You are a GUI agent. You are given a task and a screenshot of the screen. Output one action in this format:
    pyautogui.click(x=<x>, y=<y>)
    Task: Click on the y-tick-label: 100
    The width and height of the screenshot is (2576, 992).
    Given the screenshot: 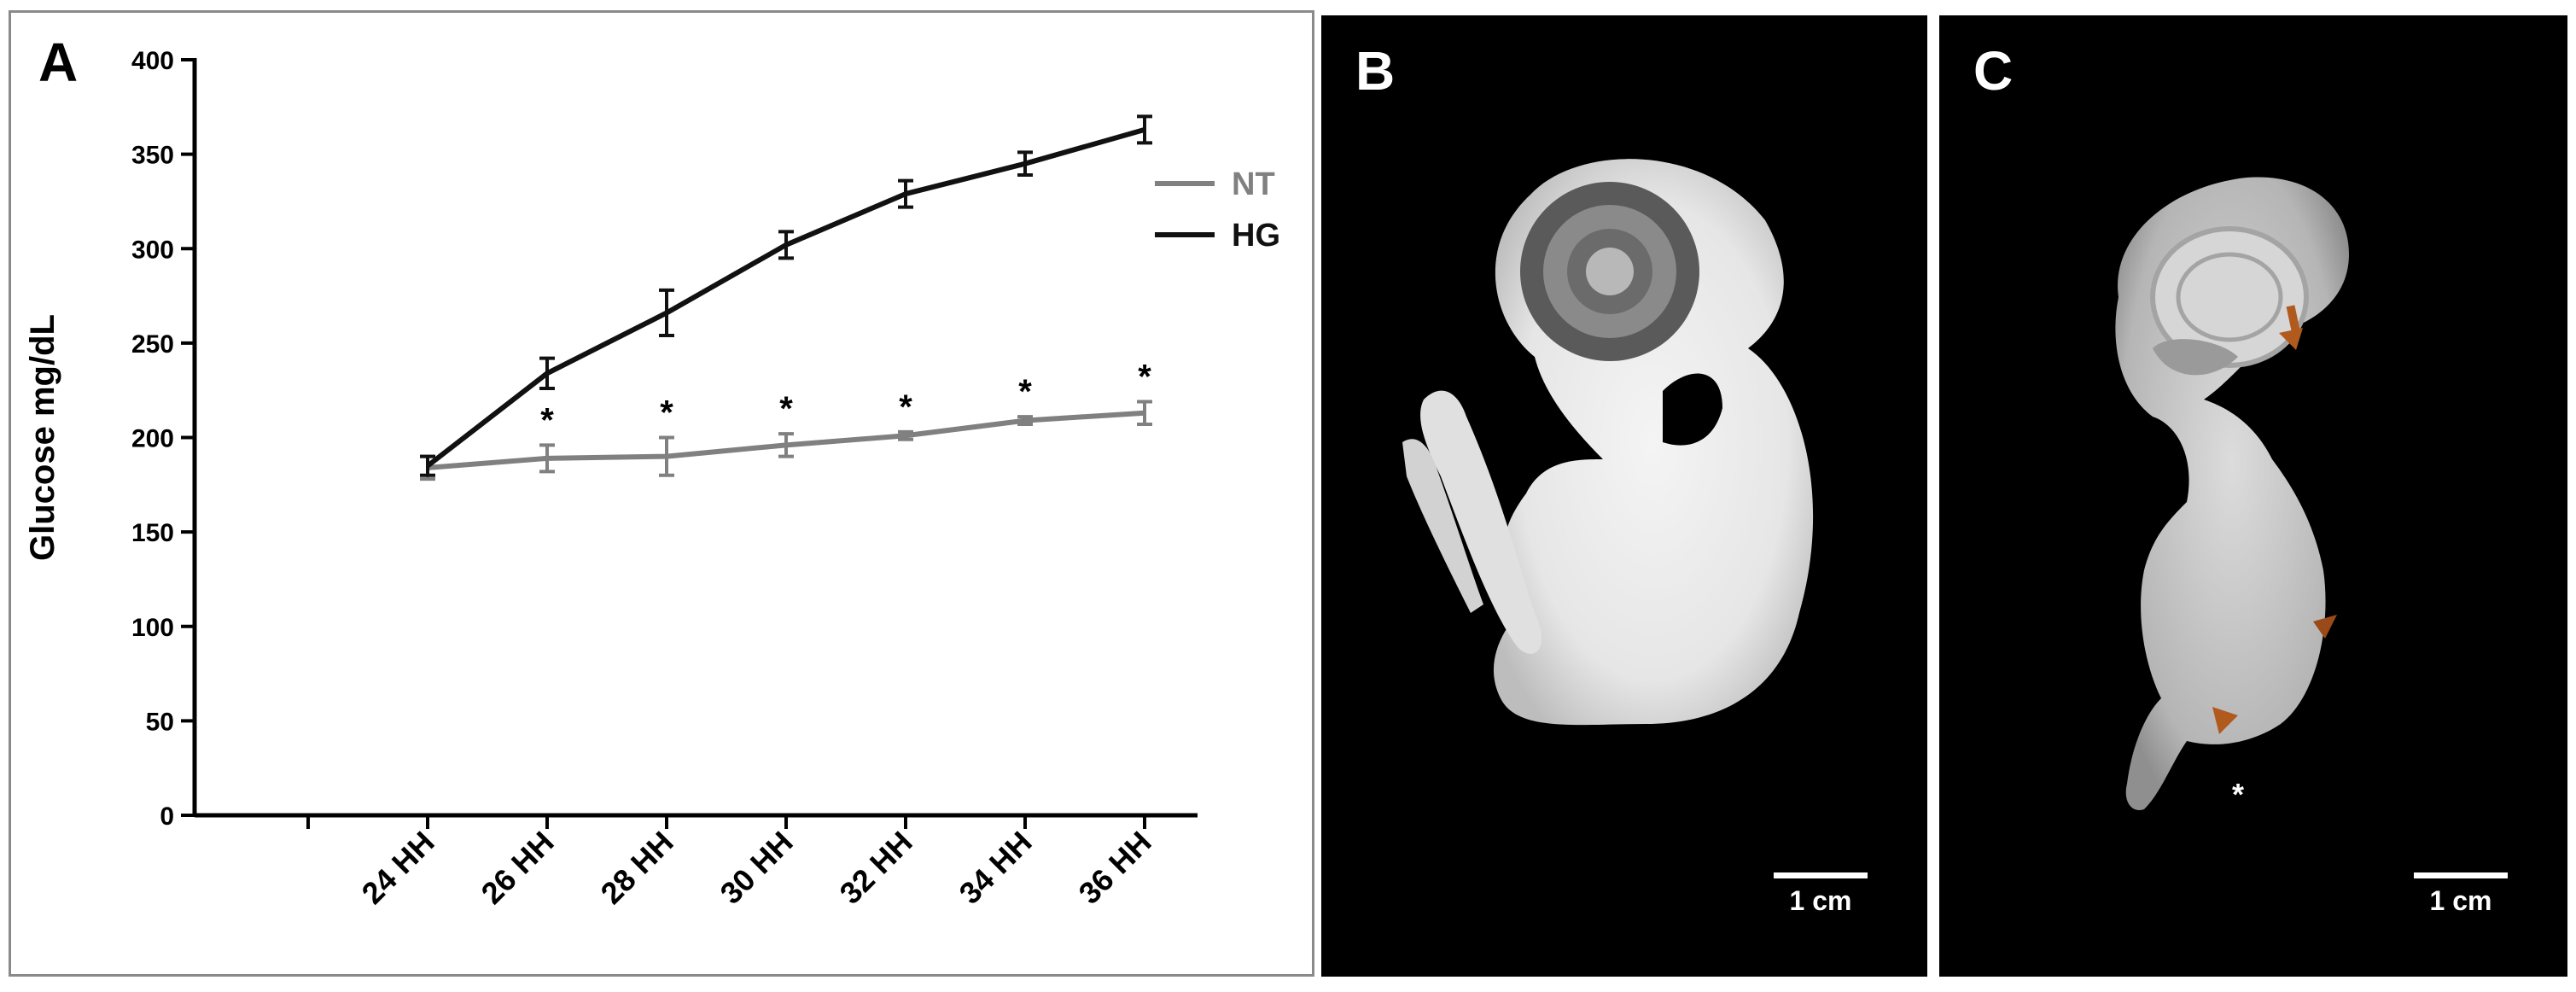 What is the action you would take?
    pyautogui.click(x=152, y=628)
    